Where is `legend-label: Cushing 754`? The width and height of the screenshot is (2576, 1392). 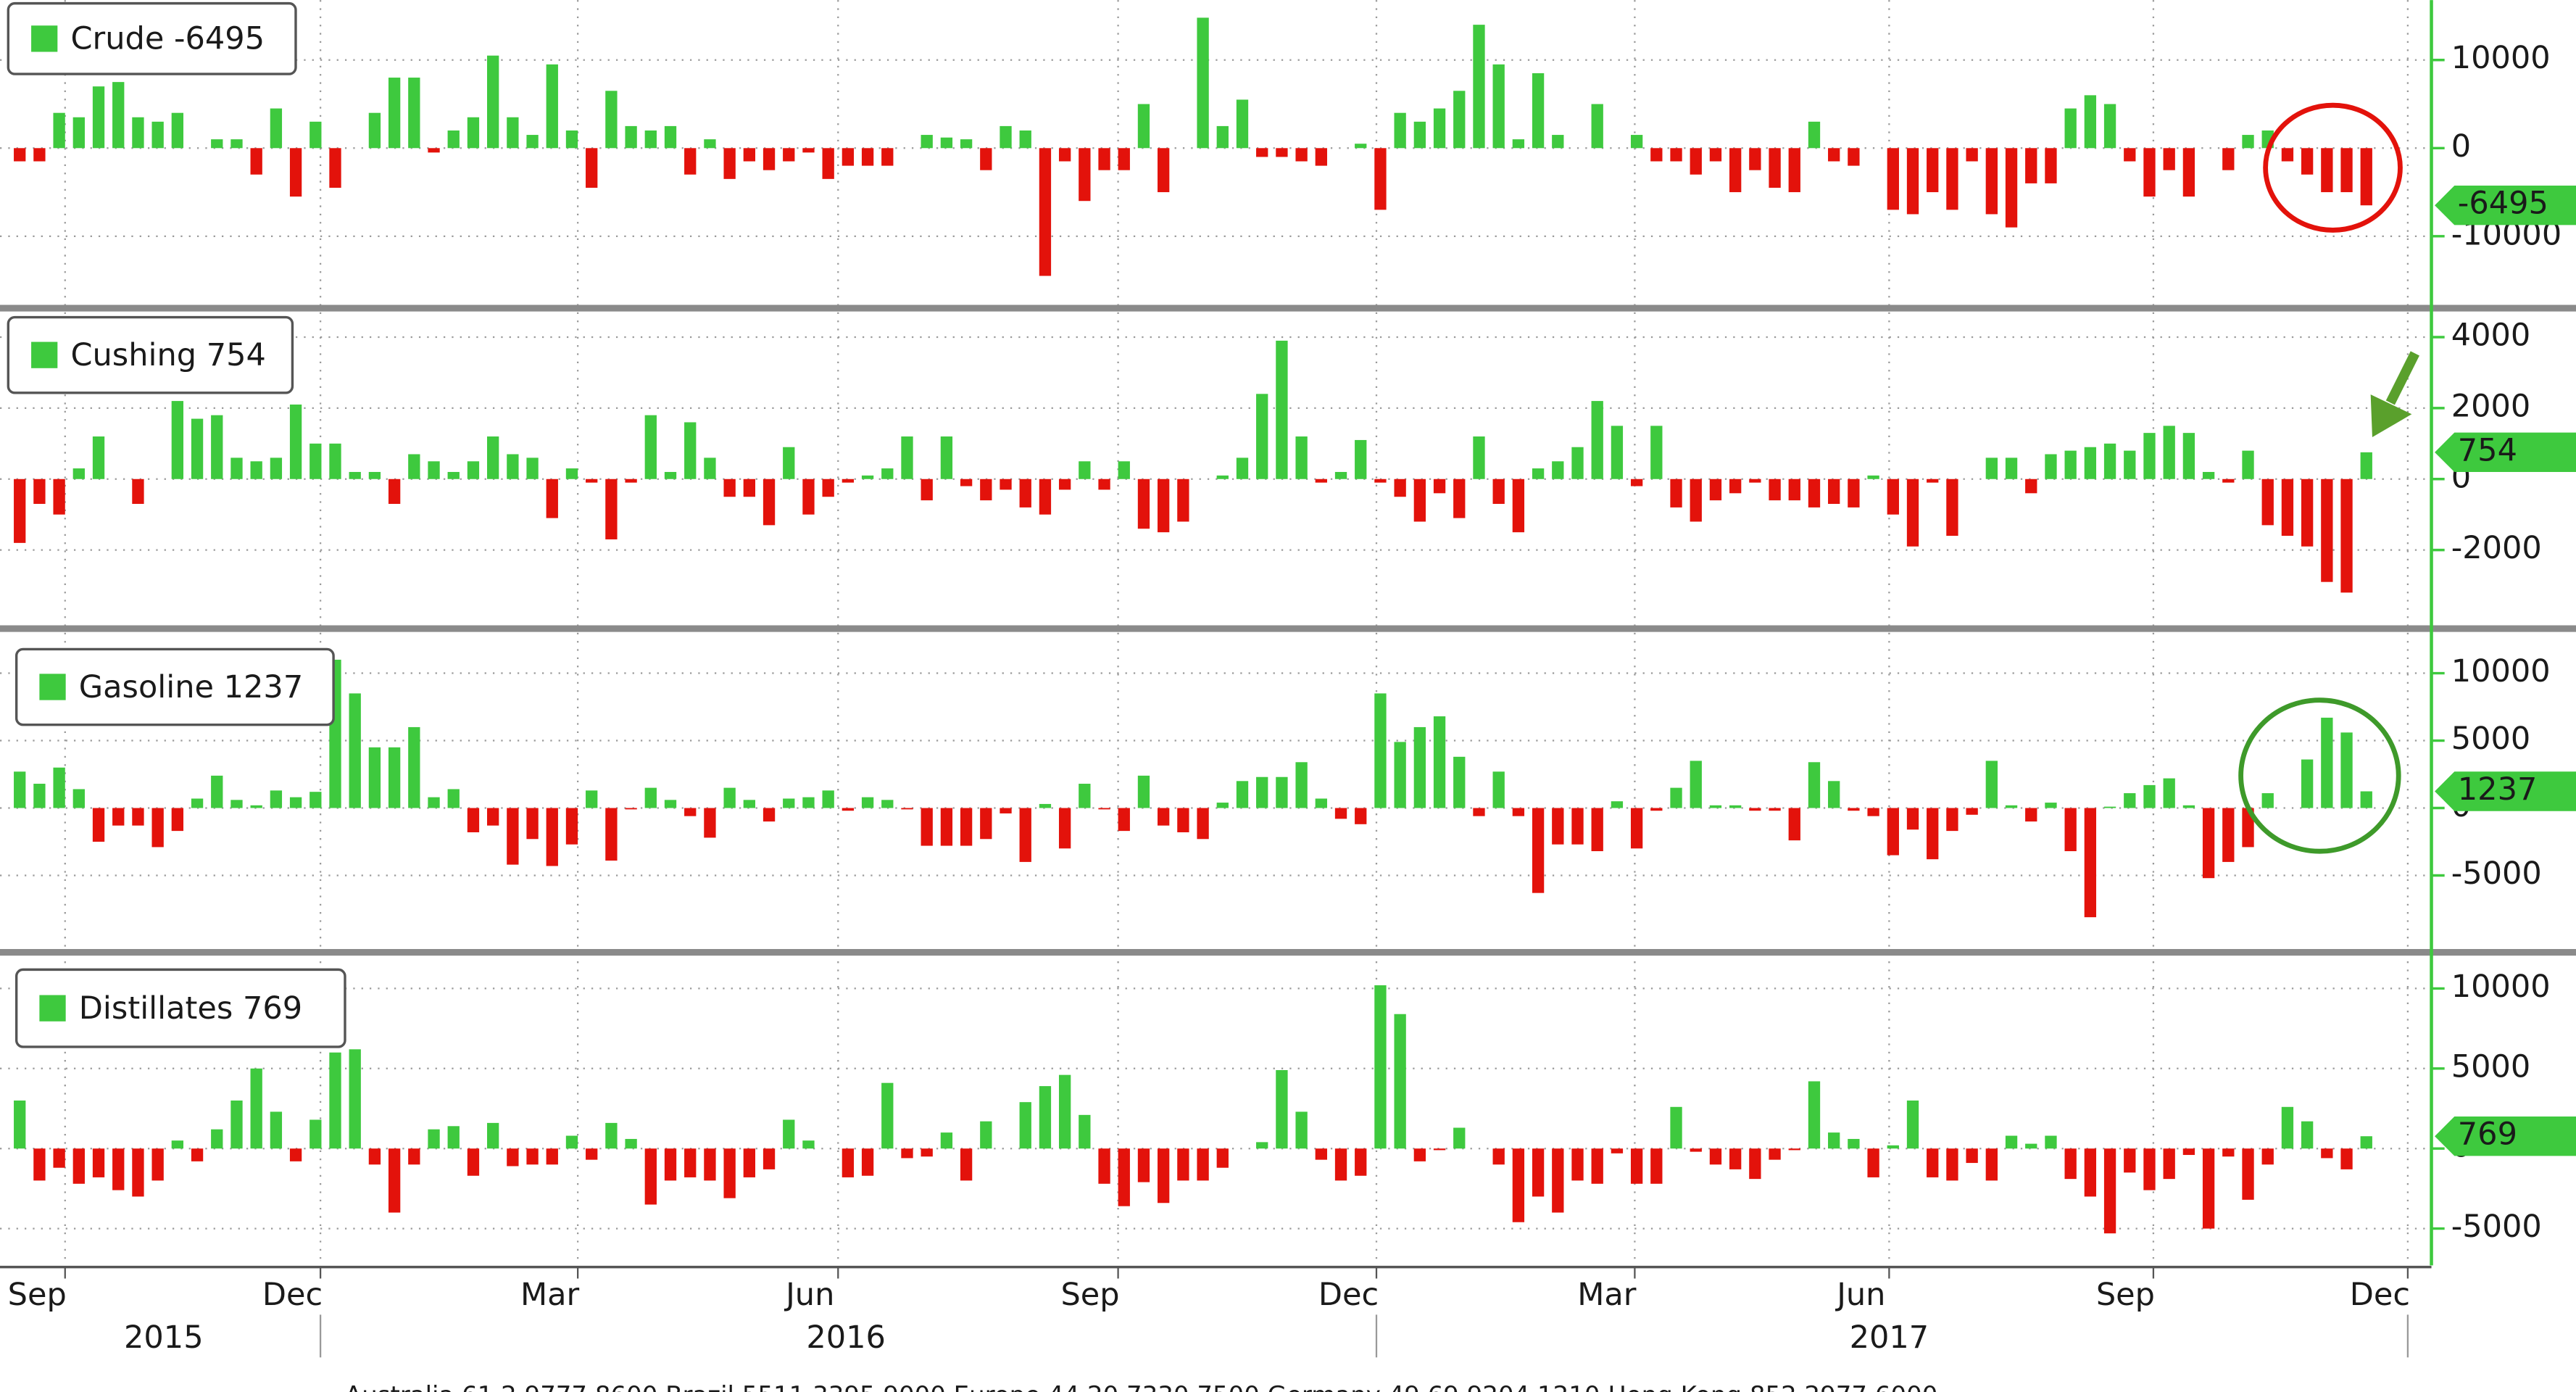
legend-label: Cushing 754 is located at coordinates (167, 354).